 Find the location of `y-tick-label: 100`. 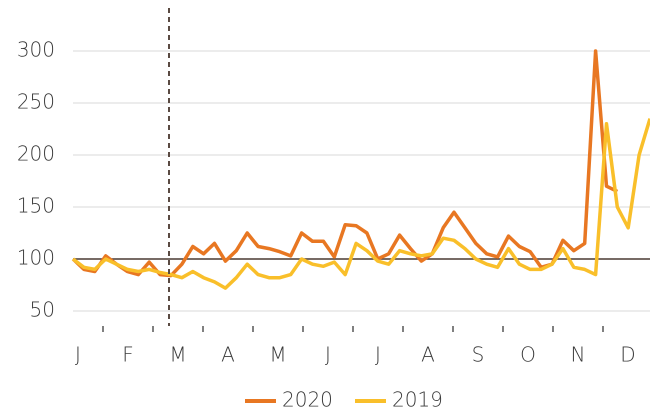

y-tick-label: 100 is located at coordinates (36, 258).